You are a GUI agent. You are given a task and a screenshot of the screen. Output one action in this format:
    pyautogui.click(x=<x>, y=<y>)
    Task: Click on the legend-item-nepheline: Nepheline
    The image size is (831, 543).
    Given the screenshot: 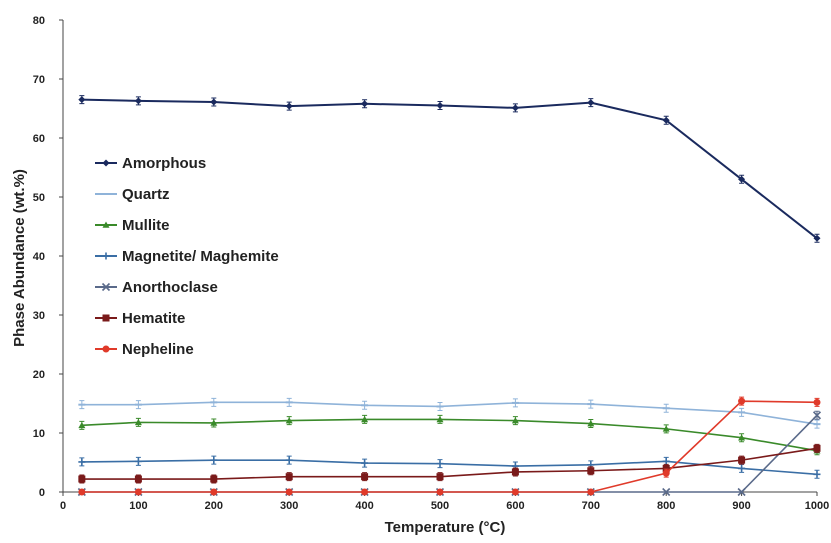 What is the action you would take?
    pyautogui.click(x=144, y=349)
    